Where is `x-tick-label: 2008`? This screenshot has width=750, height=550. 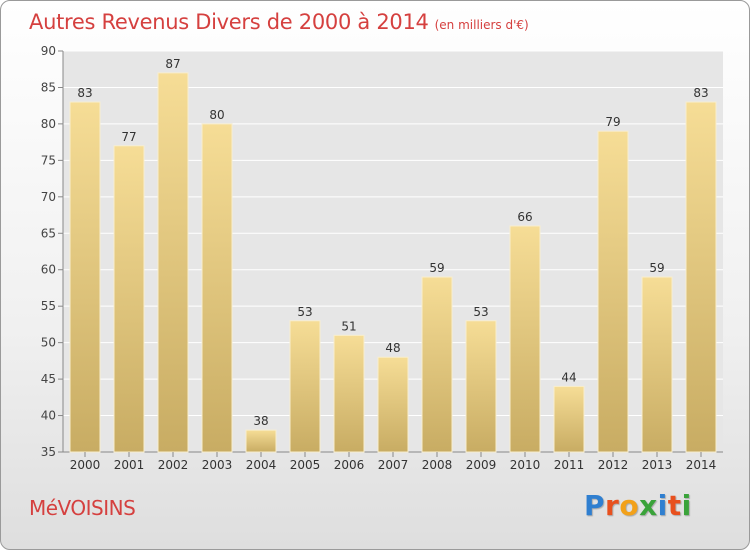 x-tick-label: 2008 is located at coordinates (437, 465).